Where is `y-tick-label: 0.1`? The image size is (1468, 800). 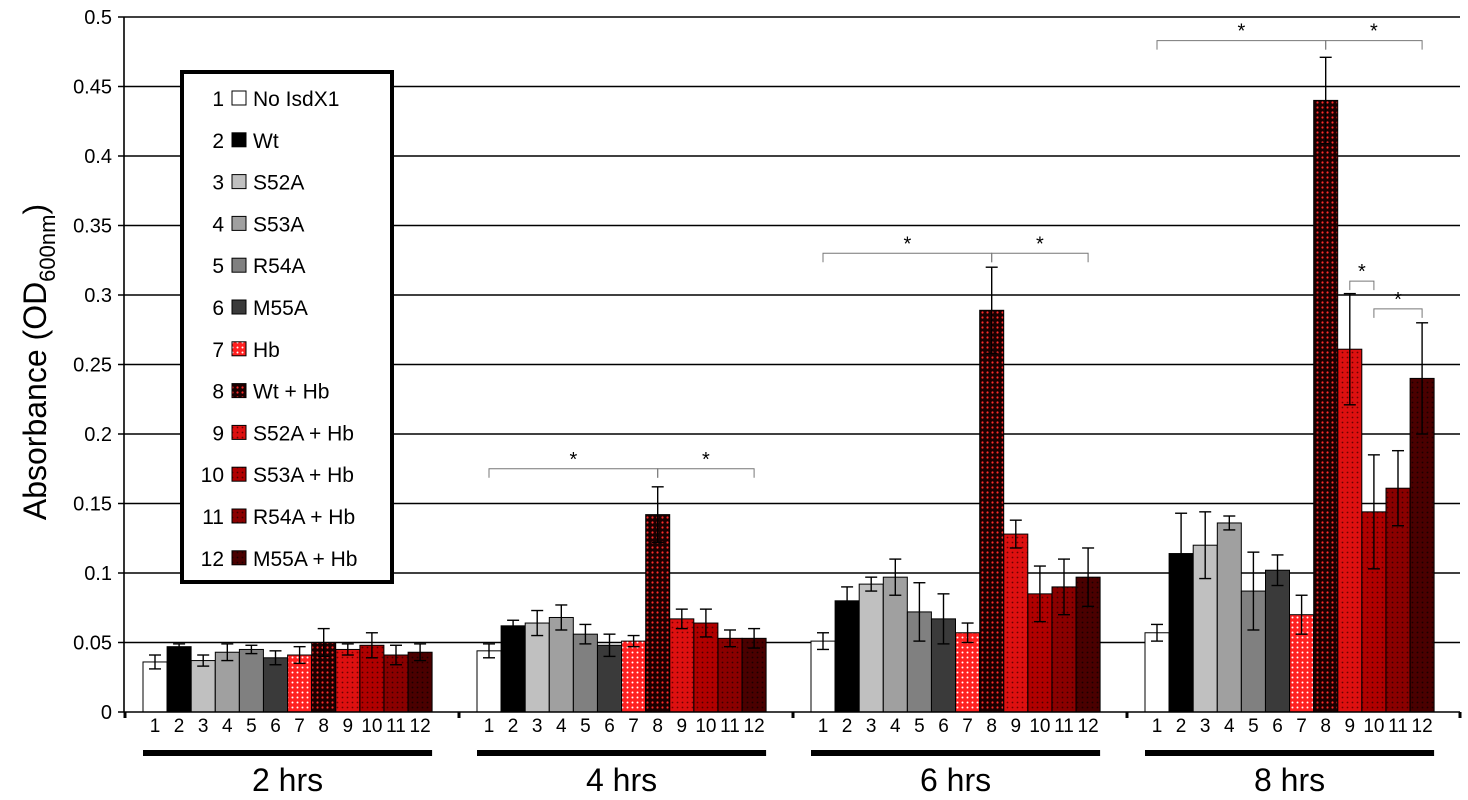
y-tick-label: 0.1 is located at coordinates (98, 574).